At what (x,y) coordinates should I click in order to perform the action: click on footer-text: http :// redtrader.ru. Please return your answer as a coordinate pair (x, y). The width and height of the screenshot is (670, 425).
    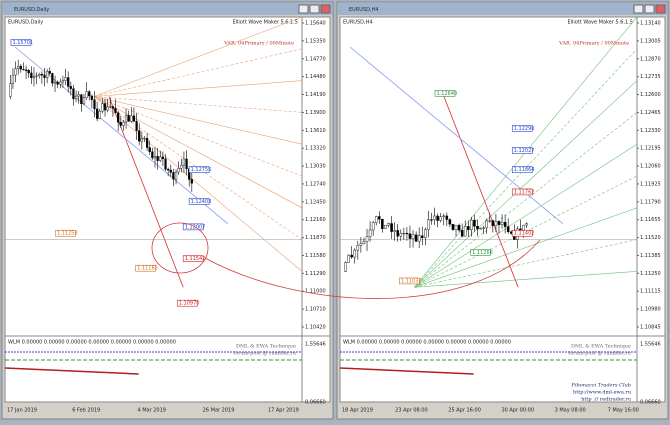
    Looking at the image, I should click on (606, 400).